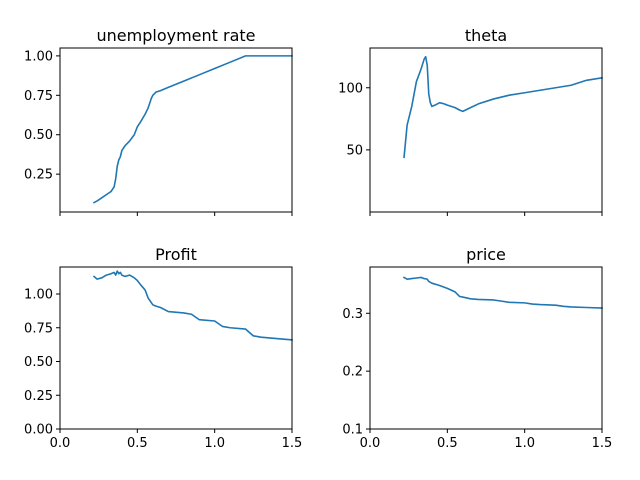 This screenshot has height=480, width=640. I want to click on price-title: price, so click(486, 254).